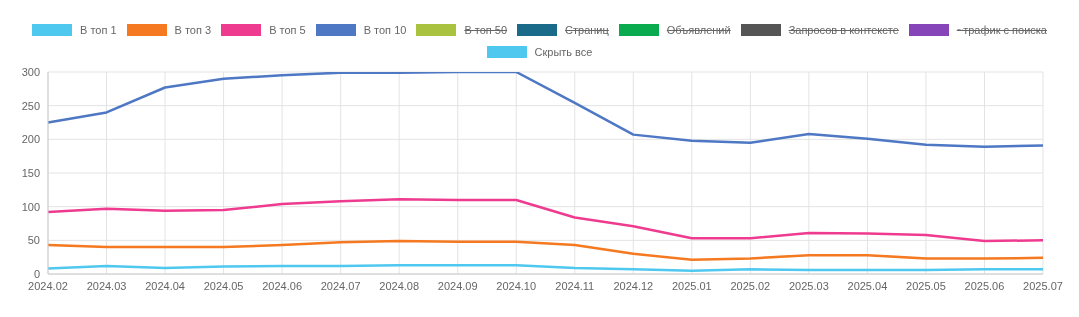  What do you see at coordinates (282, 285) in the screenshot?
I see `x-tick-label: 2024.06` at bounding box center [282, 285].